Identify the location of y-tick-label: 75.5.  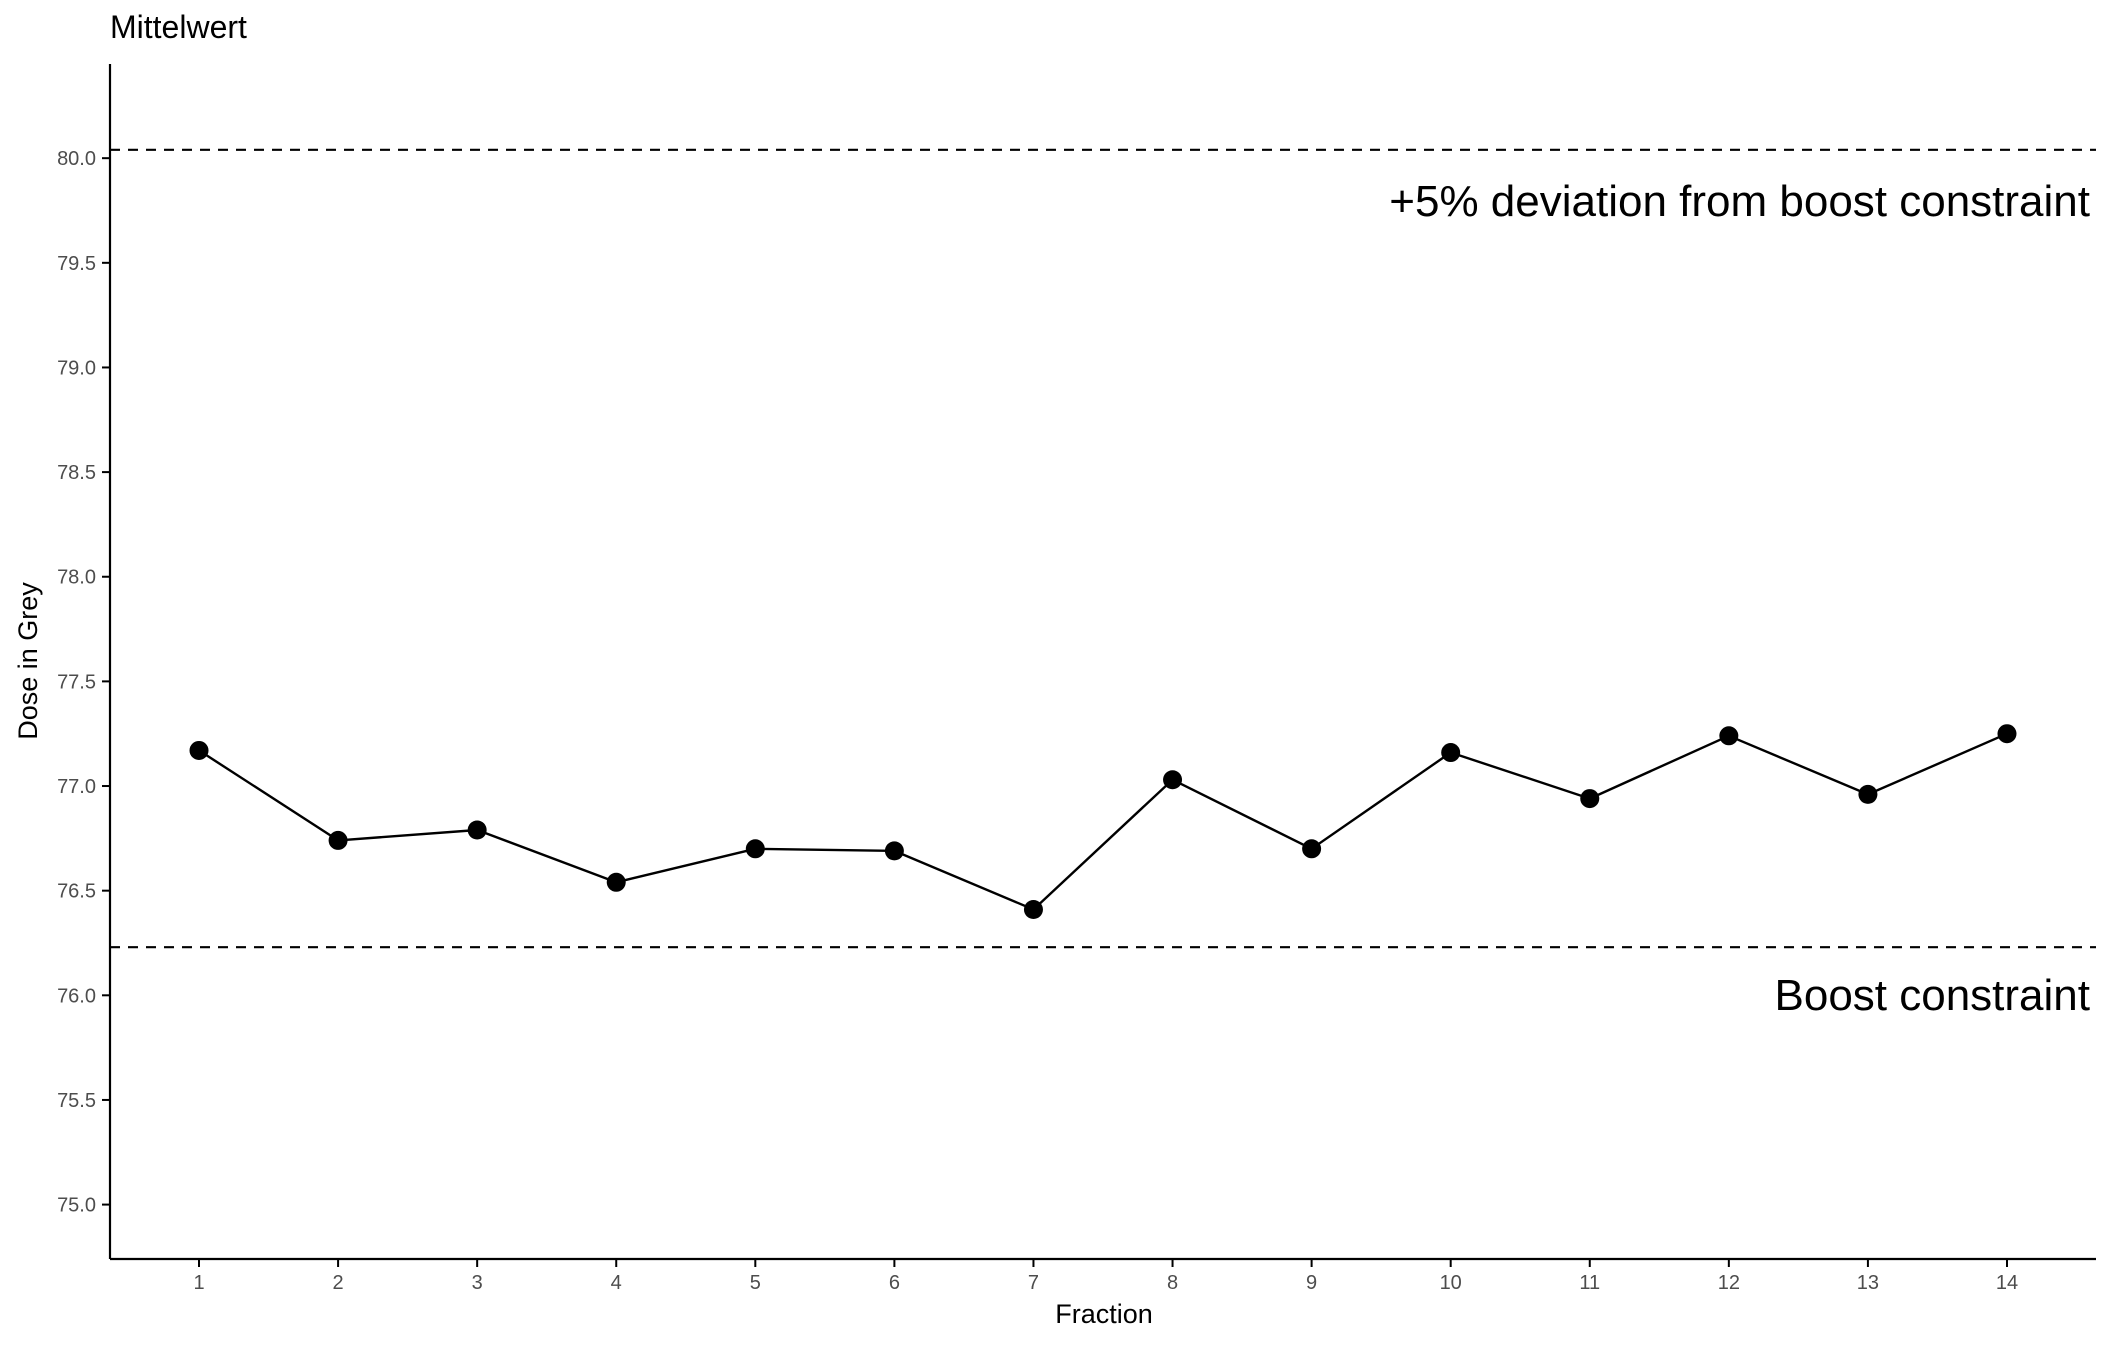
(76, 1101).